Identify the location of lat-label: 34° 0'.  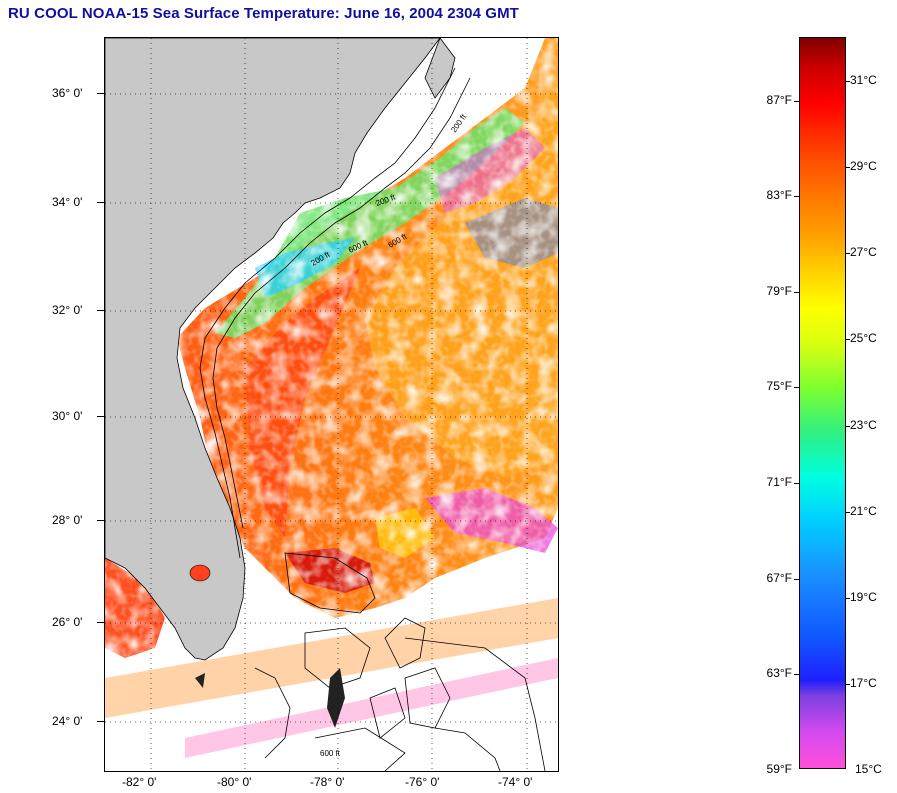
(67, 202).